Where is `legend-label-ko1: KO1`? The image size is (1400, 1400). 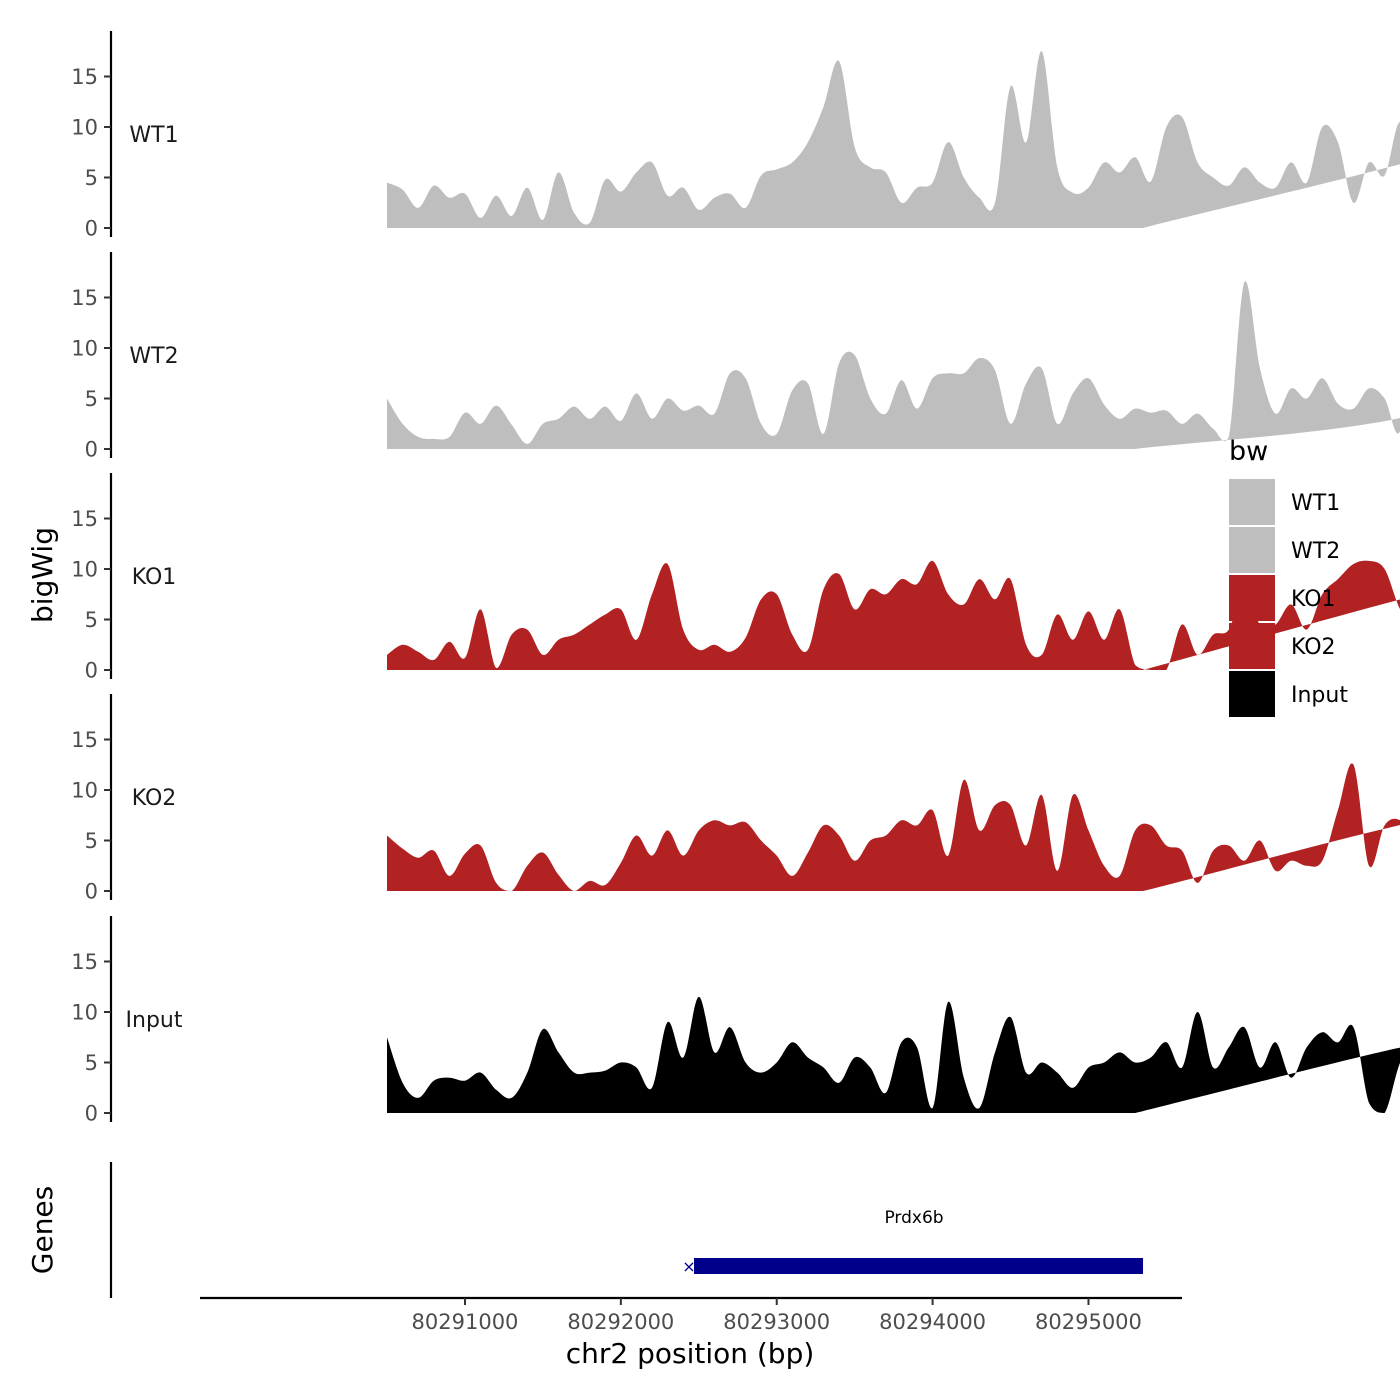
legend-label-ko1: KO1 is located at coordinates (1313, 599).